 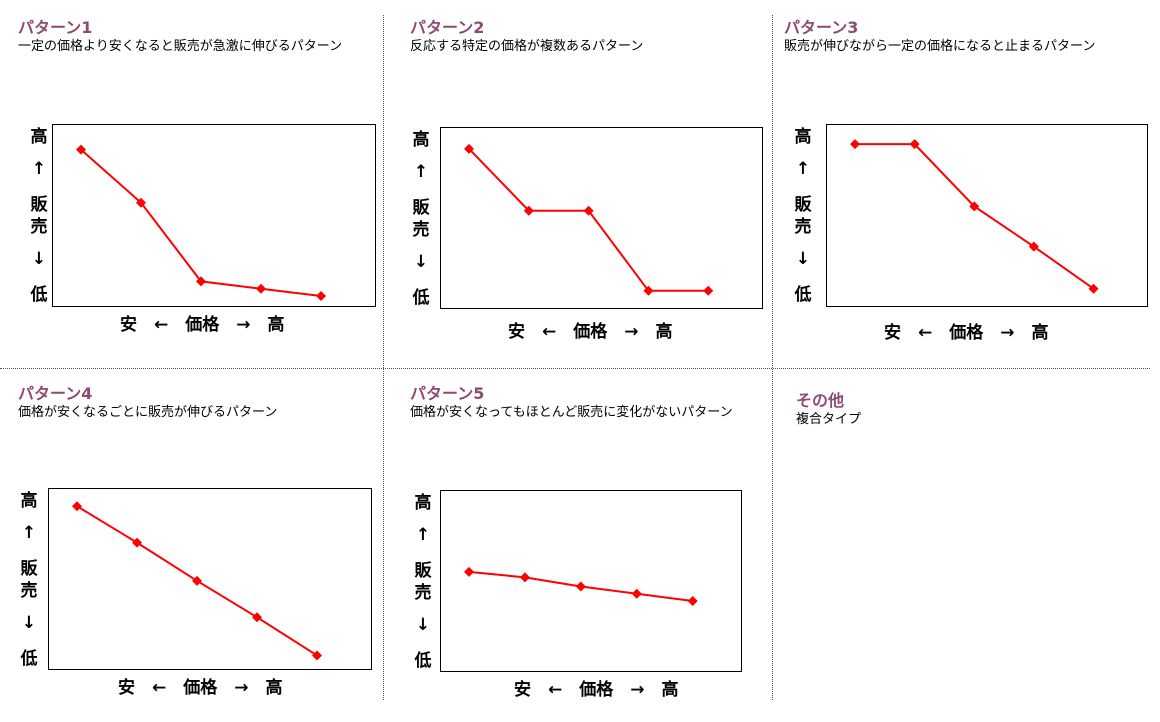 I want to click on chart-title: パターン1, so click(x=55, y=27).